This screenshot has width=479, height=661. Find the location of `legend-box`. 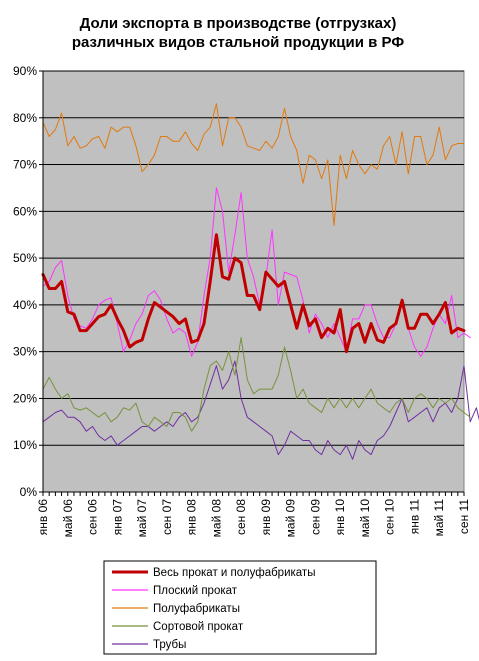

legend-box is located at coordinates (240, 607).